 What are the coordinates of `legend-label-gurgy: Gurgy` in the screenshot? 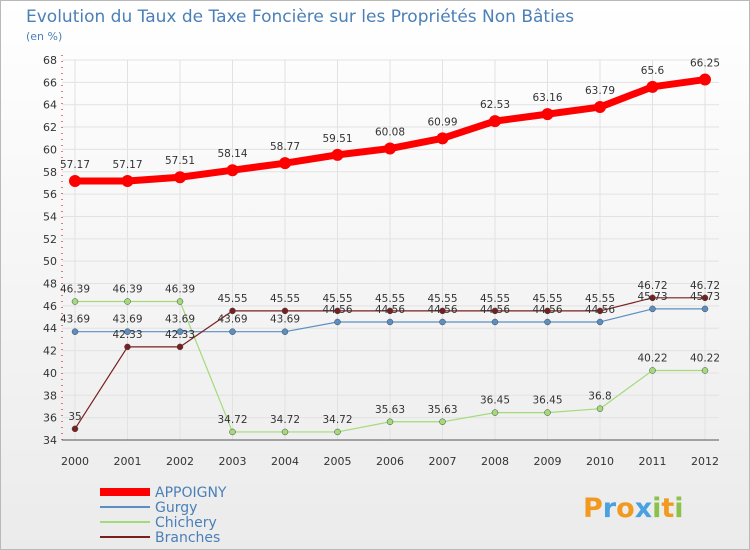 It's located at (176, 508).